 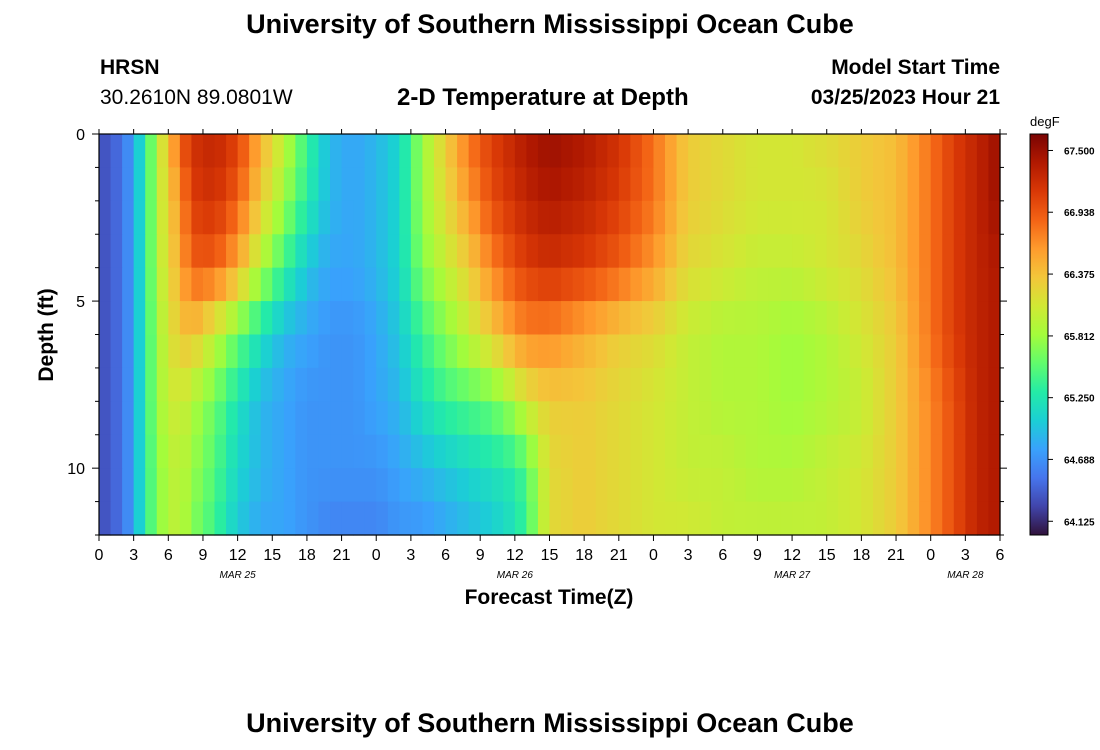 What do you see at coordinates (549, 597) in the screenshot?
I see `x-axis-title: Forecast Time(Z)` at bounding box center [549, 597].